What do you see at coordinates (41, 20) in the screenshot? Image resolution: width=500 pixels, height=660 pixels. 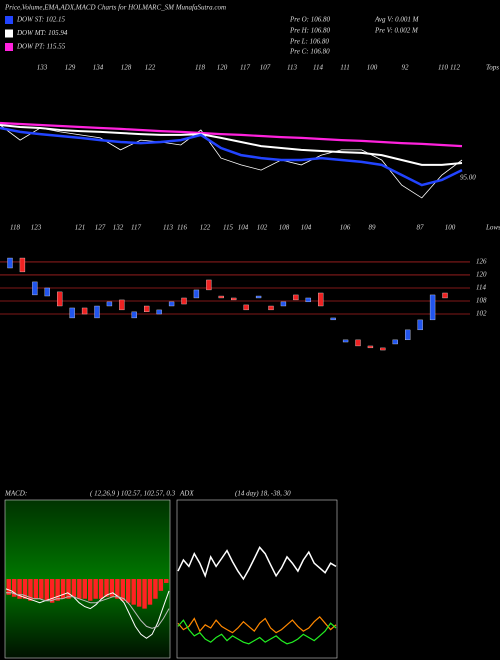 I see `legend-label: DOW ST: 102.15` at bounding box center [41, 20].